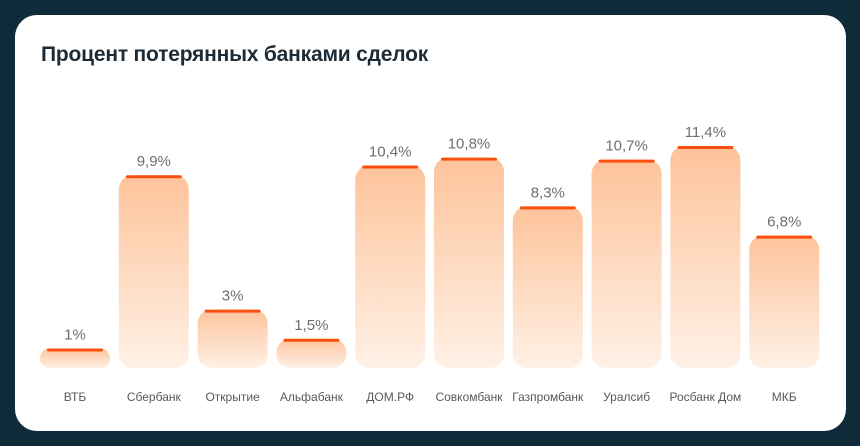 The width and height of the screenshot is (860, 446). What do you see at coordinates (705, 132) in the screenshot?
I see `bar-value-label: 11,4%` at bounding box center [705, 132].